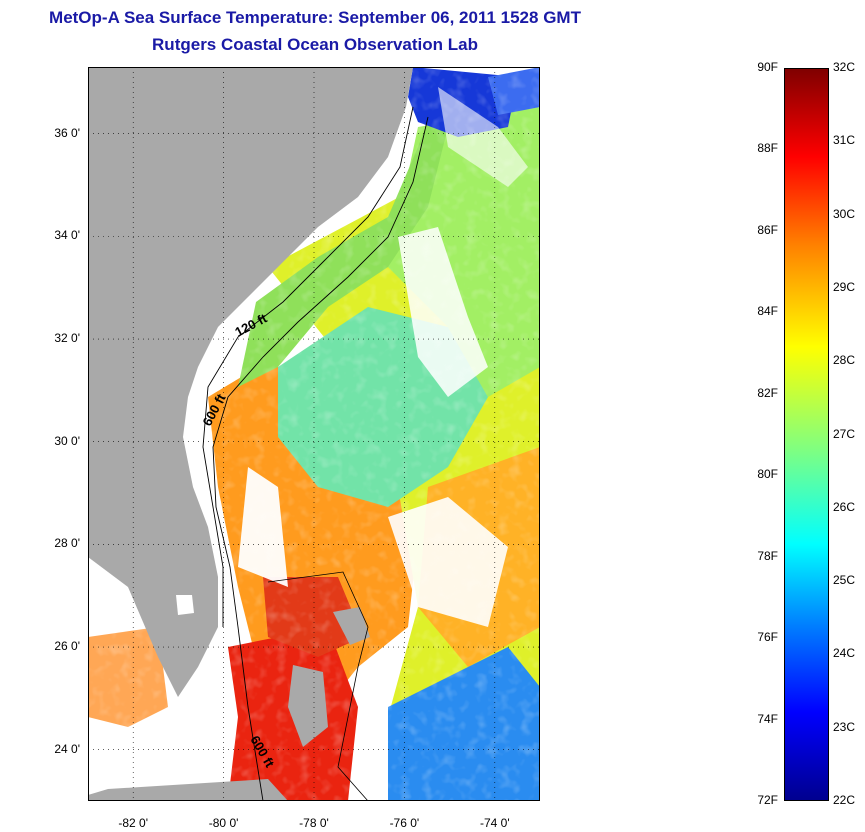 The width and height of the screenshot is (865, 832). I want to click on colorbar-fahrenheit-label: 74F, so click(767, 718).